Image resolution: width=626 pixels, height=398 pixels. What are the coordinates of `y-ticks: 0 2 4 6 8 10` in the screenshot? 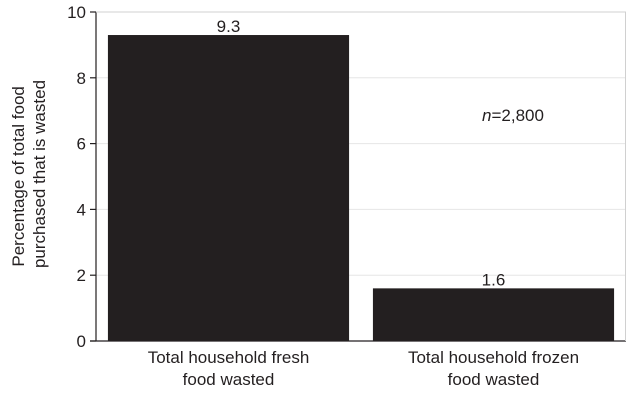 It's located at (81, 177).